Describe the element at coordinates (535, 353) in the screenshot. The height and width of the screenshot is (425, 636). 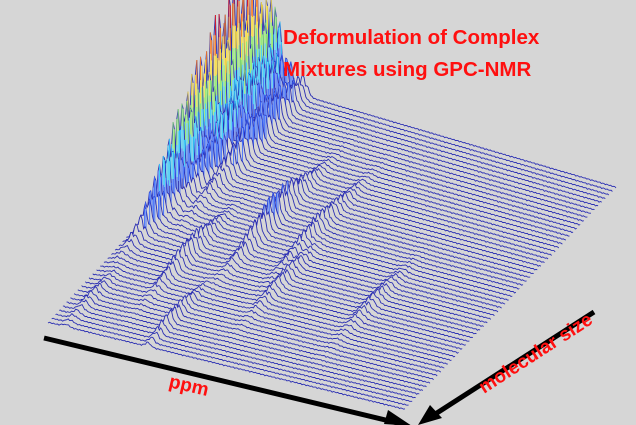
I see `molecular-size-axis-label: molecular size` at that location.